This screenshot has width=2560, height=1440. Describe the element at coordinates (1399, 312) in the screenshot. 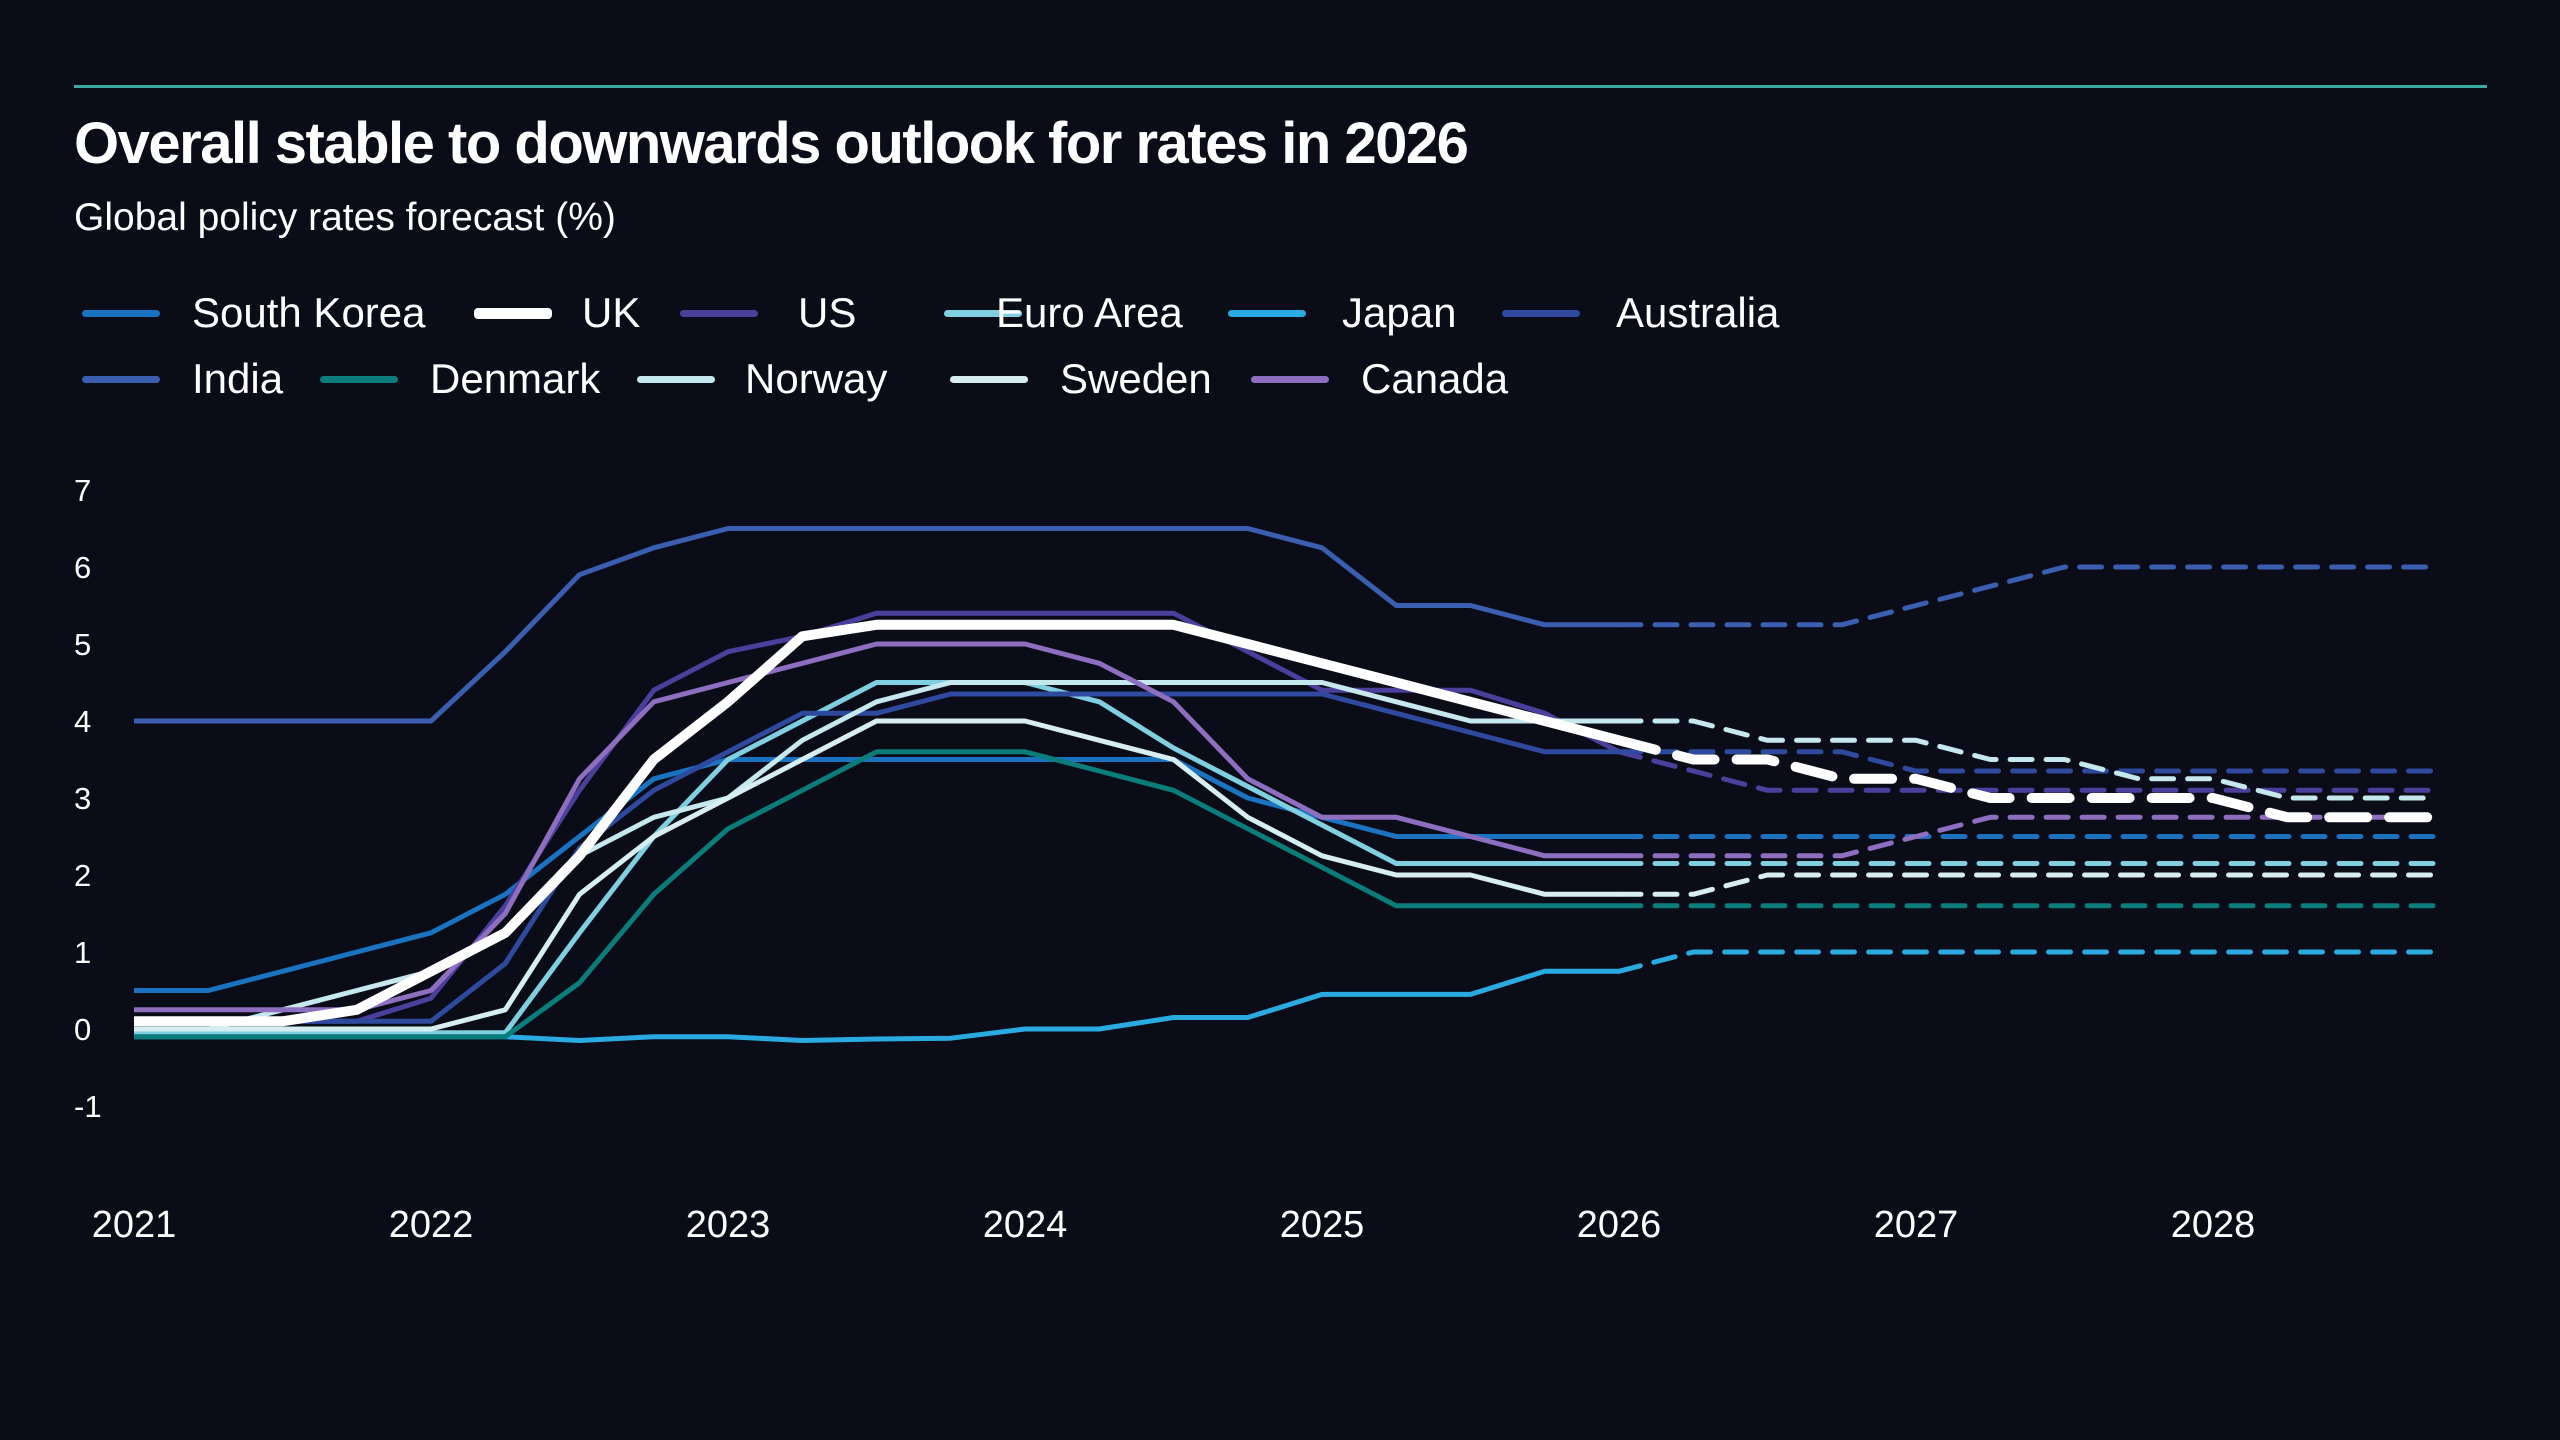

I see `legend-label: Japan` at that location.